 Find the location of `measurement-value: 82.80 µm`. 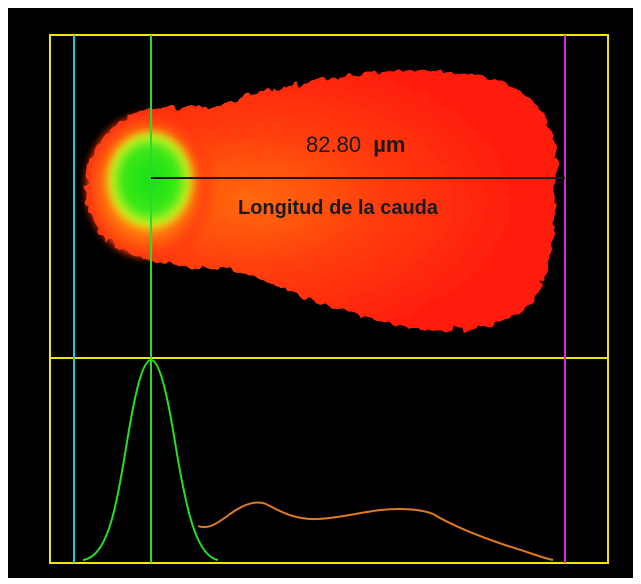

measurement-value: 82.80 µm is located at coordinates (355, 144).